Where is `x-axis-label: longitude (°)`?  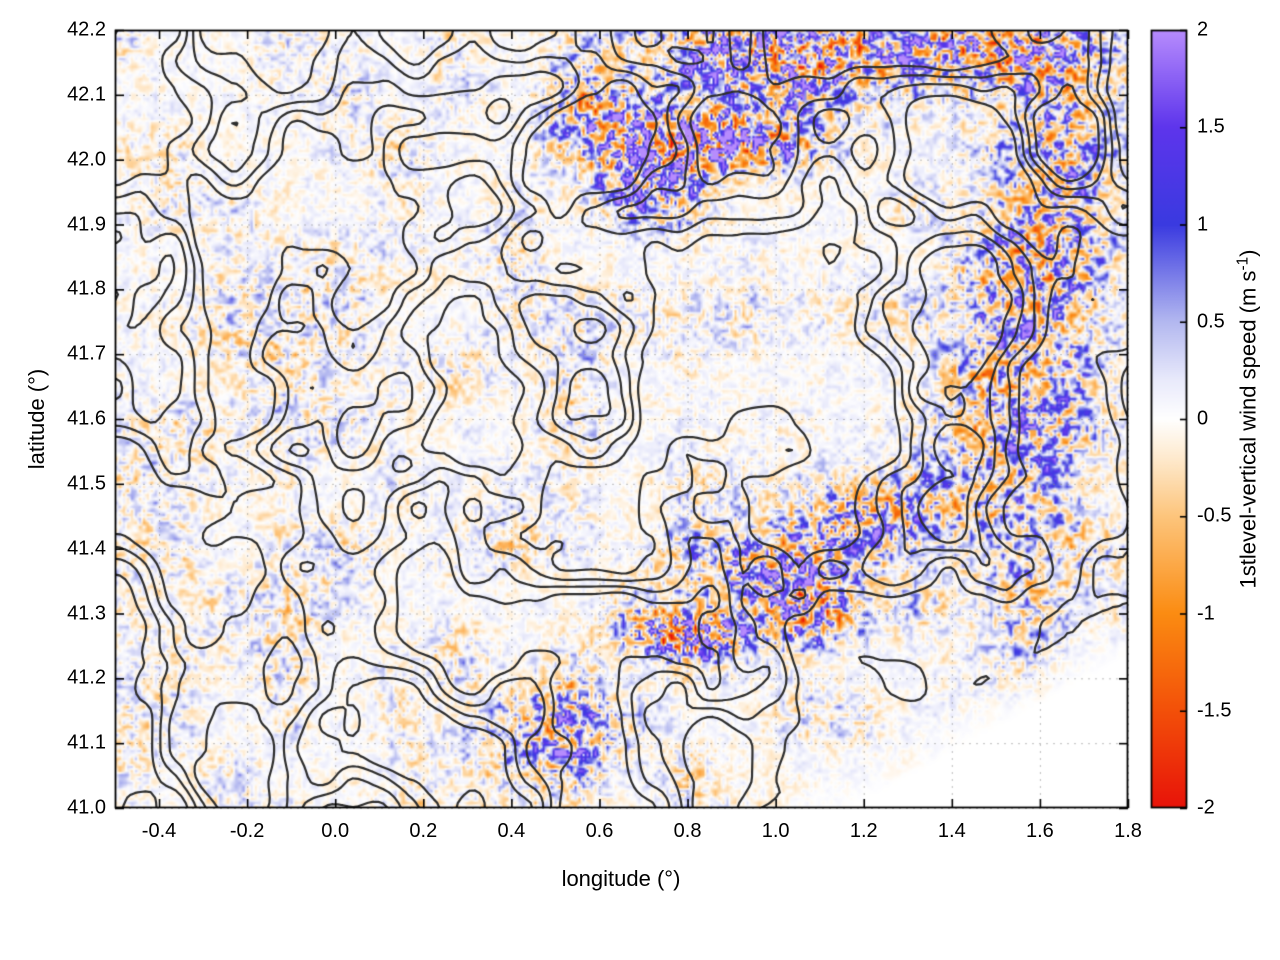
x-axis-label: longitude (°) is located at coordinates (621, 878).